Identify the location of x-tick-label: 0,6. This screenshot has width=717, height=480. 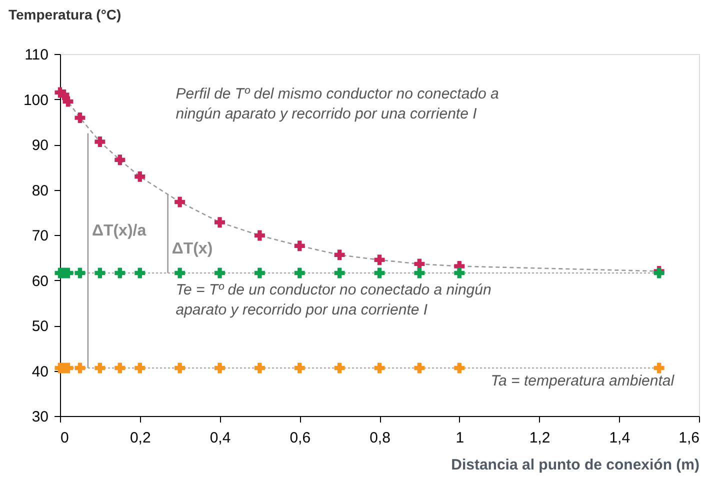
(300, 438).